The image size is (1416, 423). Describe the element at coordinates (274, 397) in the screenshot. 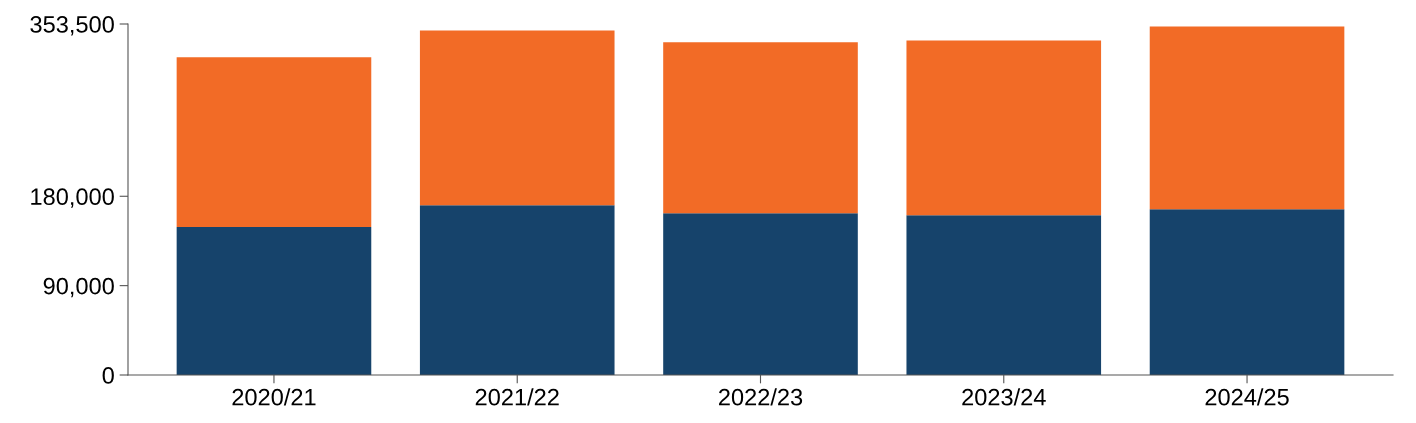

I see `x-tick-label: 2020/21` at that location.